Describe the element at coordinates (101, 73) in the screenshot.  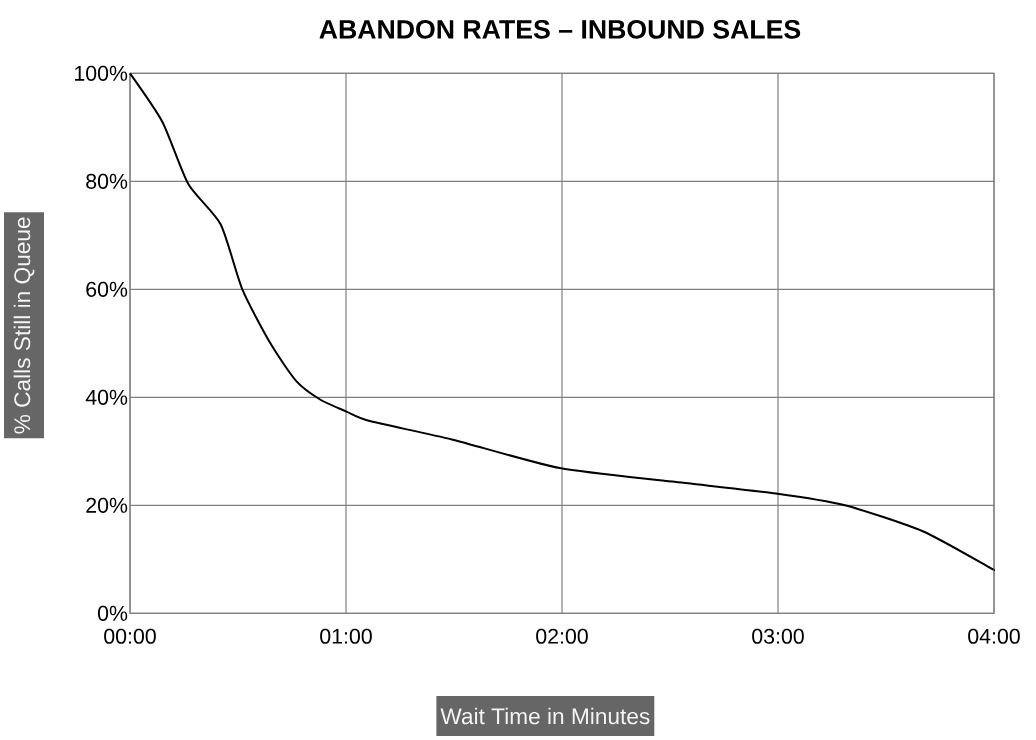
I see `y-tick-label: 100%` at that location.